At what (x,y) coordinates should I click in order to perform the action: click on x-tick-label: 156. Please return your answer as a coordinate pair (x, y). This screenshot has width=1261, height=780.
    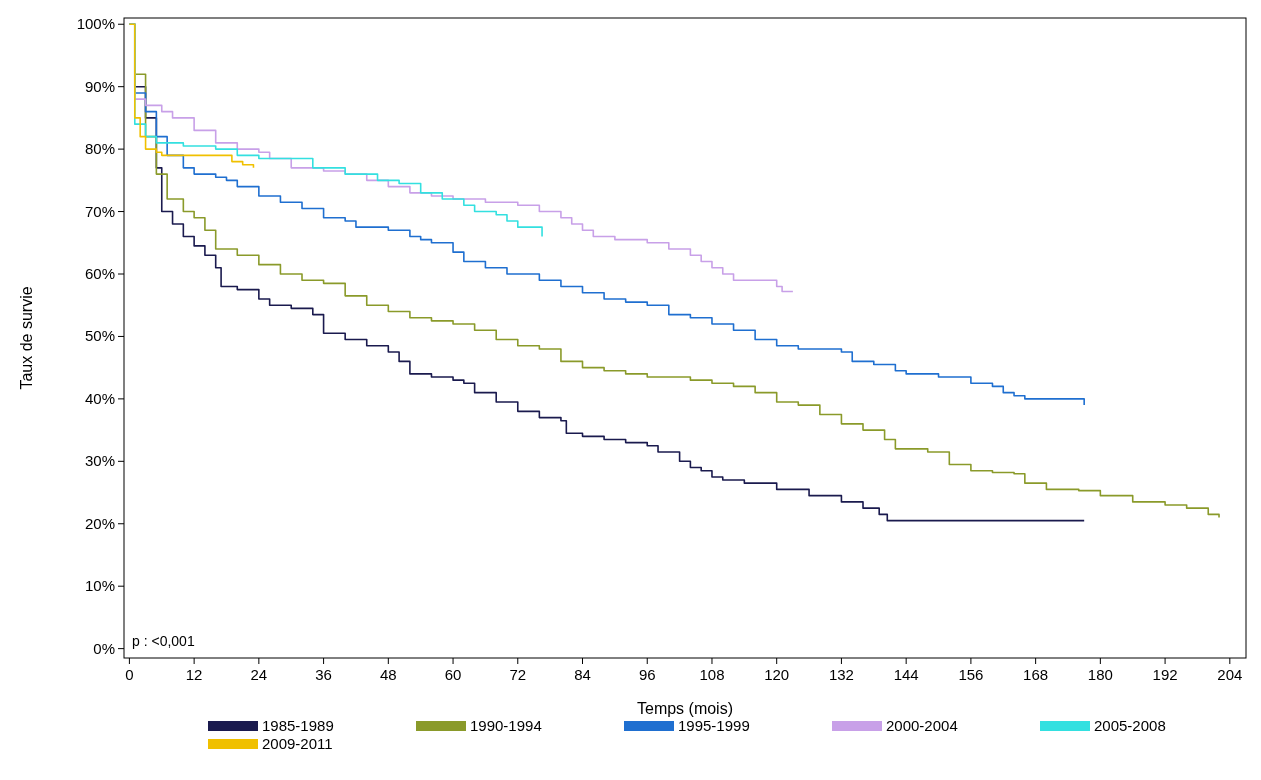
    Looking at the image, I should click on (971, 674).